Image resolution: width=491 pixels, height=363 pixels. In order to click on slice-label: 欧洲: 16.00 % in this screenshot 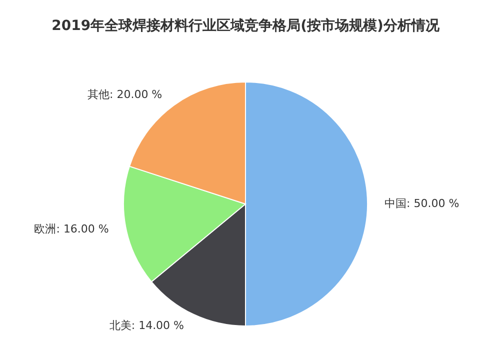, I will do `click(71, 229)`.